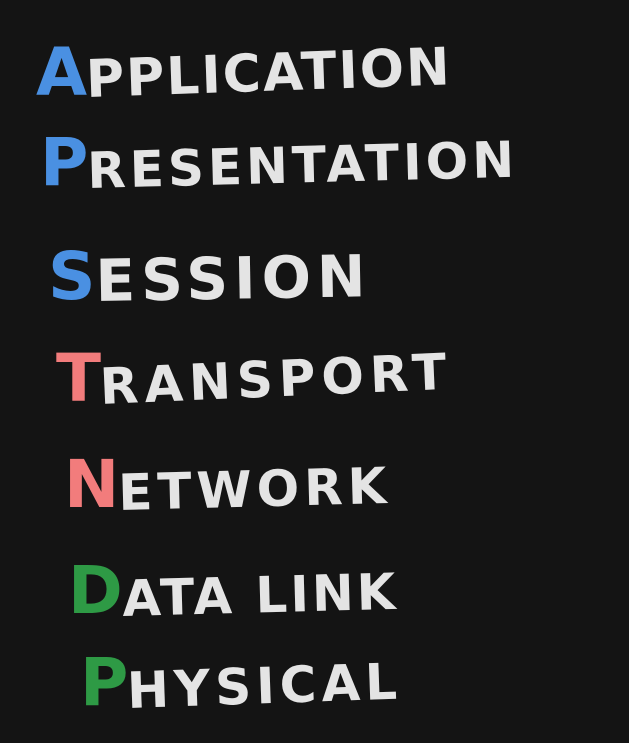 Image resolution: width=629 pixels, height=743 pixels. I want to click on layer-rest: HYSICAL, so click(265, 686).